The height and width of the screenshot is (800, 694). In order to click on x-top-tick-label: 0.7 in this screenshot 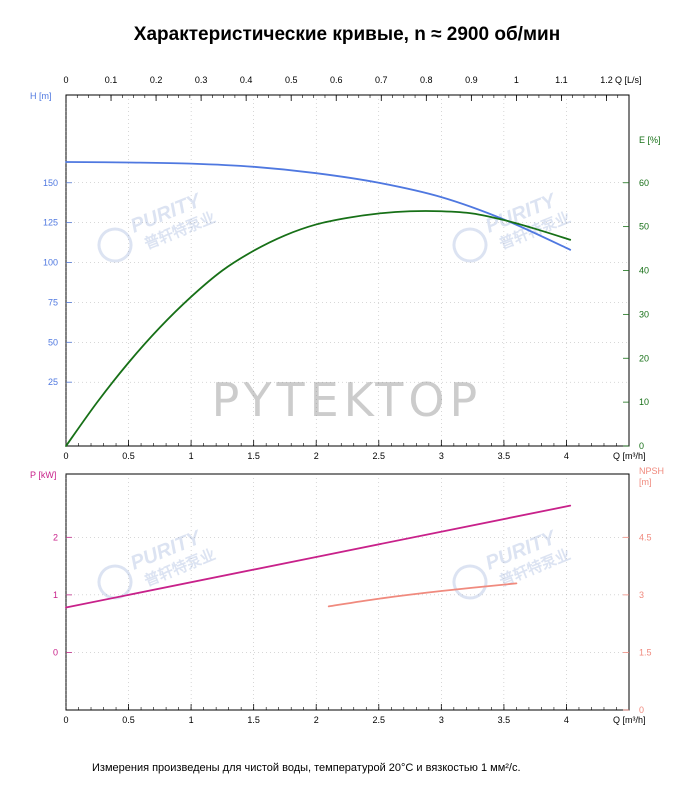, I will do `click(381, 80)`.